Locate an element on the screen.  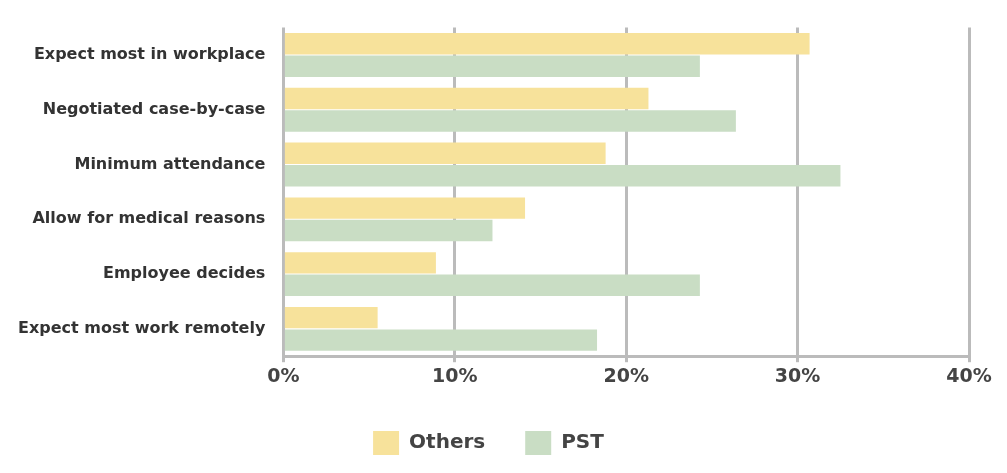
x-tick-label: 40% is located at coordinates (969, 374).